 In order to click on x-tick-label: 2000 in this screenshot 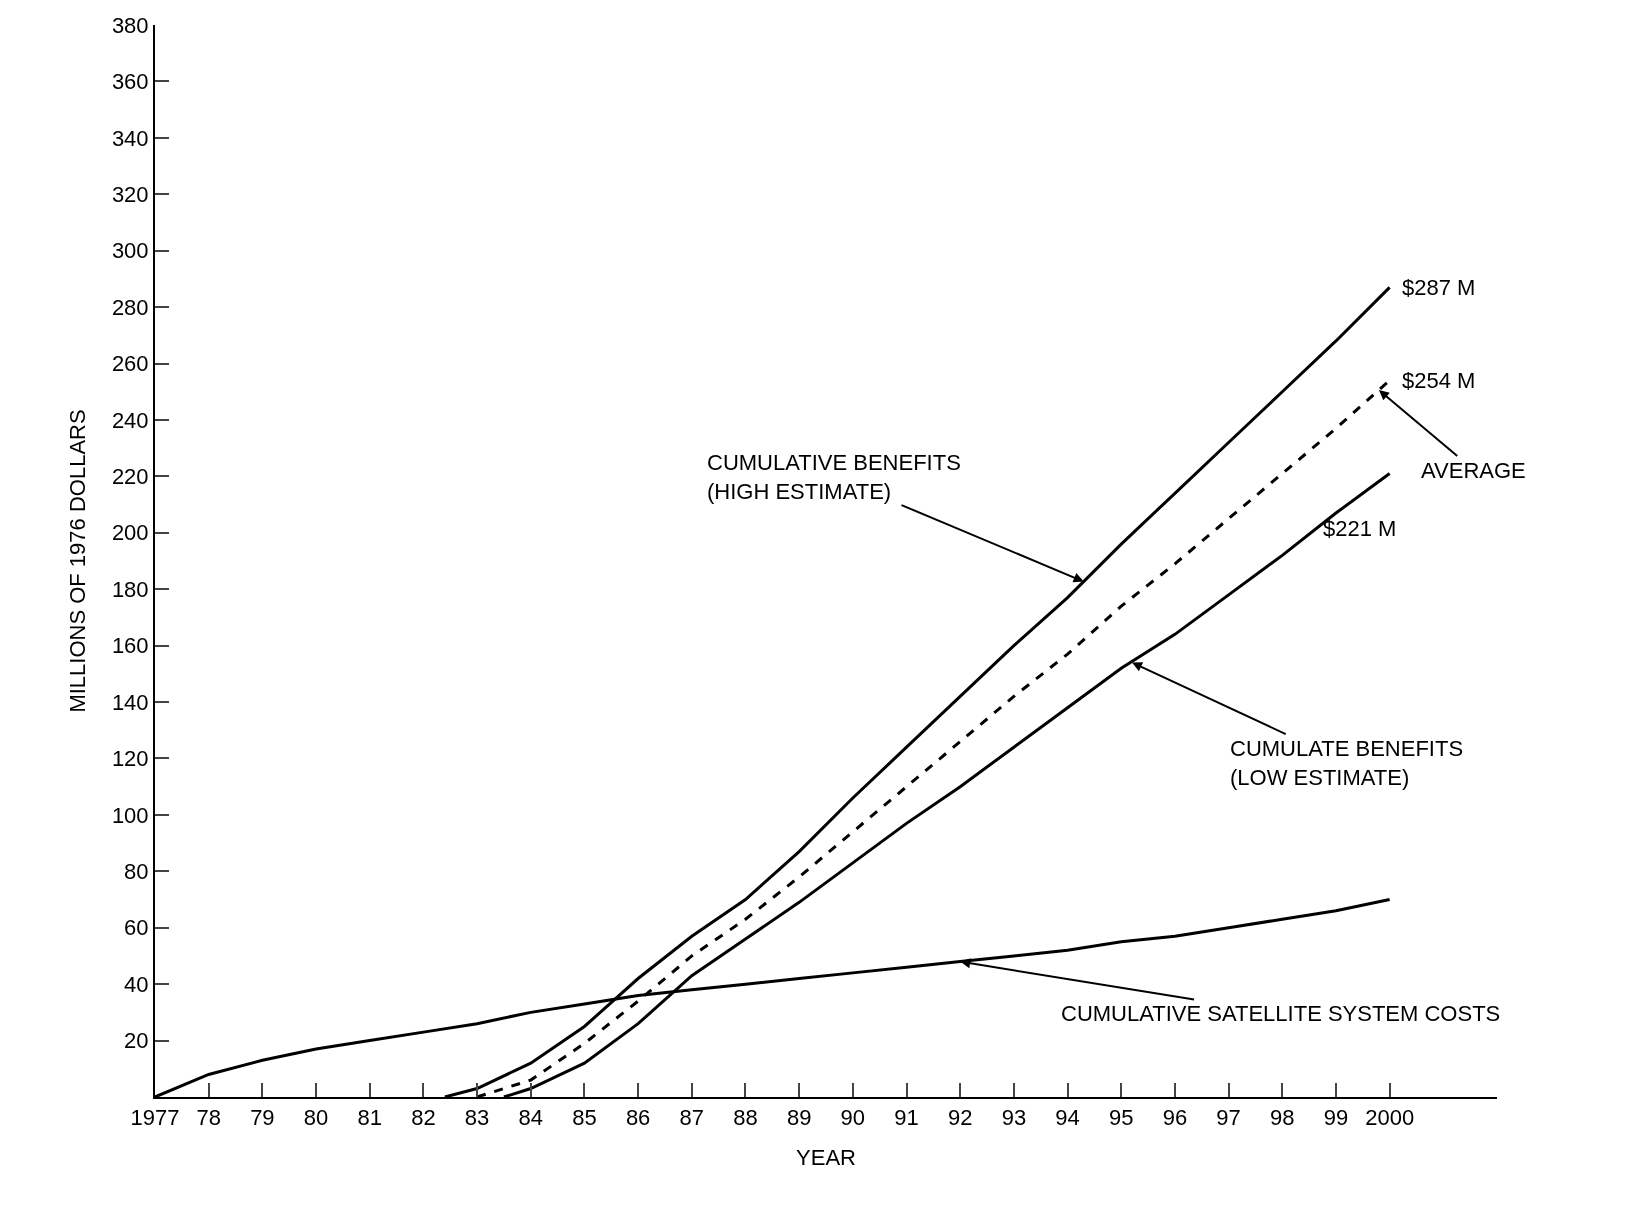, I will do `click(1390, 1118)`.